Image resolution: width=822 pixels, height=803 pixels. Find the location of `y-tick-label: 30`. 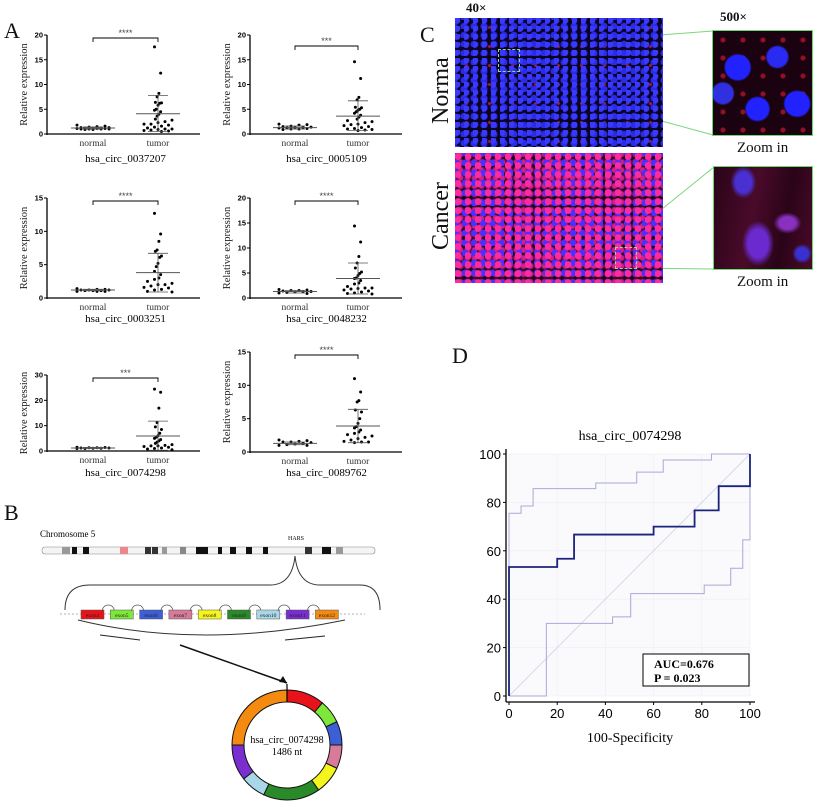

y-tick-label: 30 is located at coordinates (39, 375).